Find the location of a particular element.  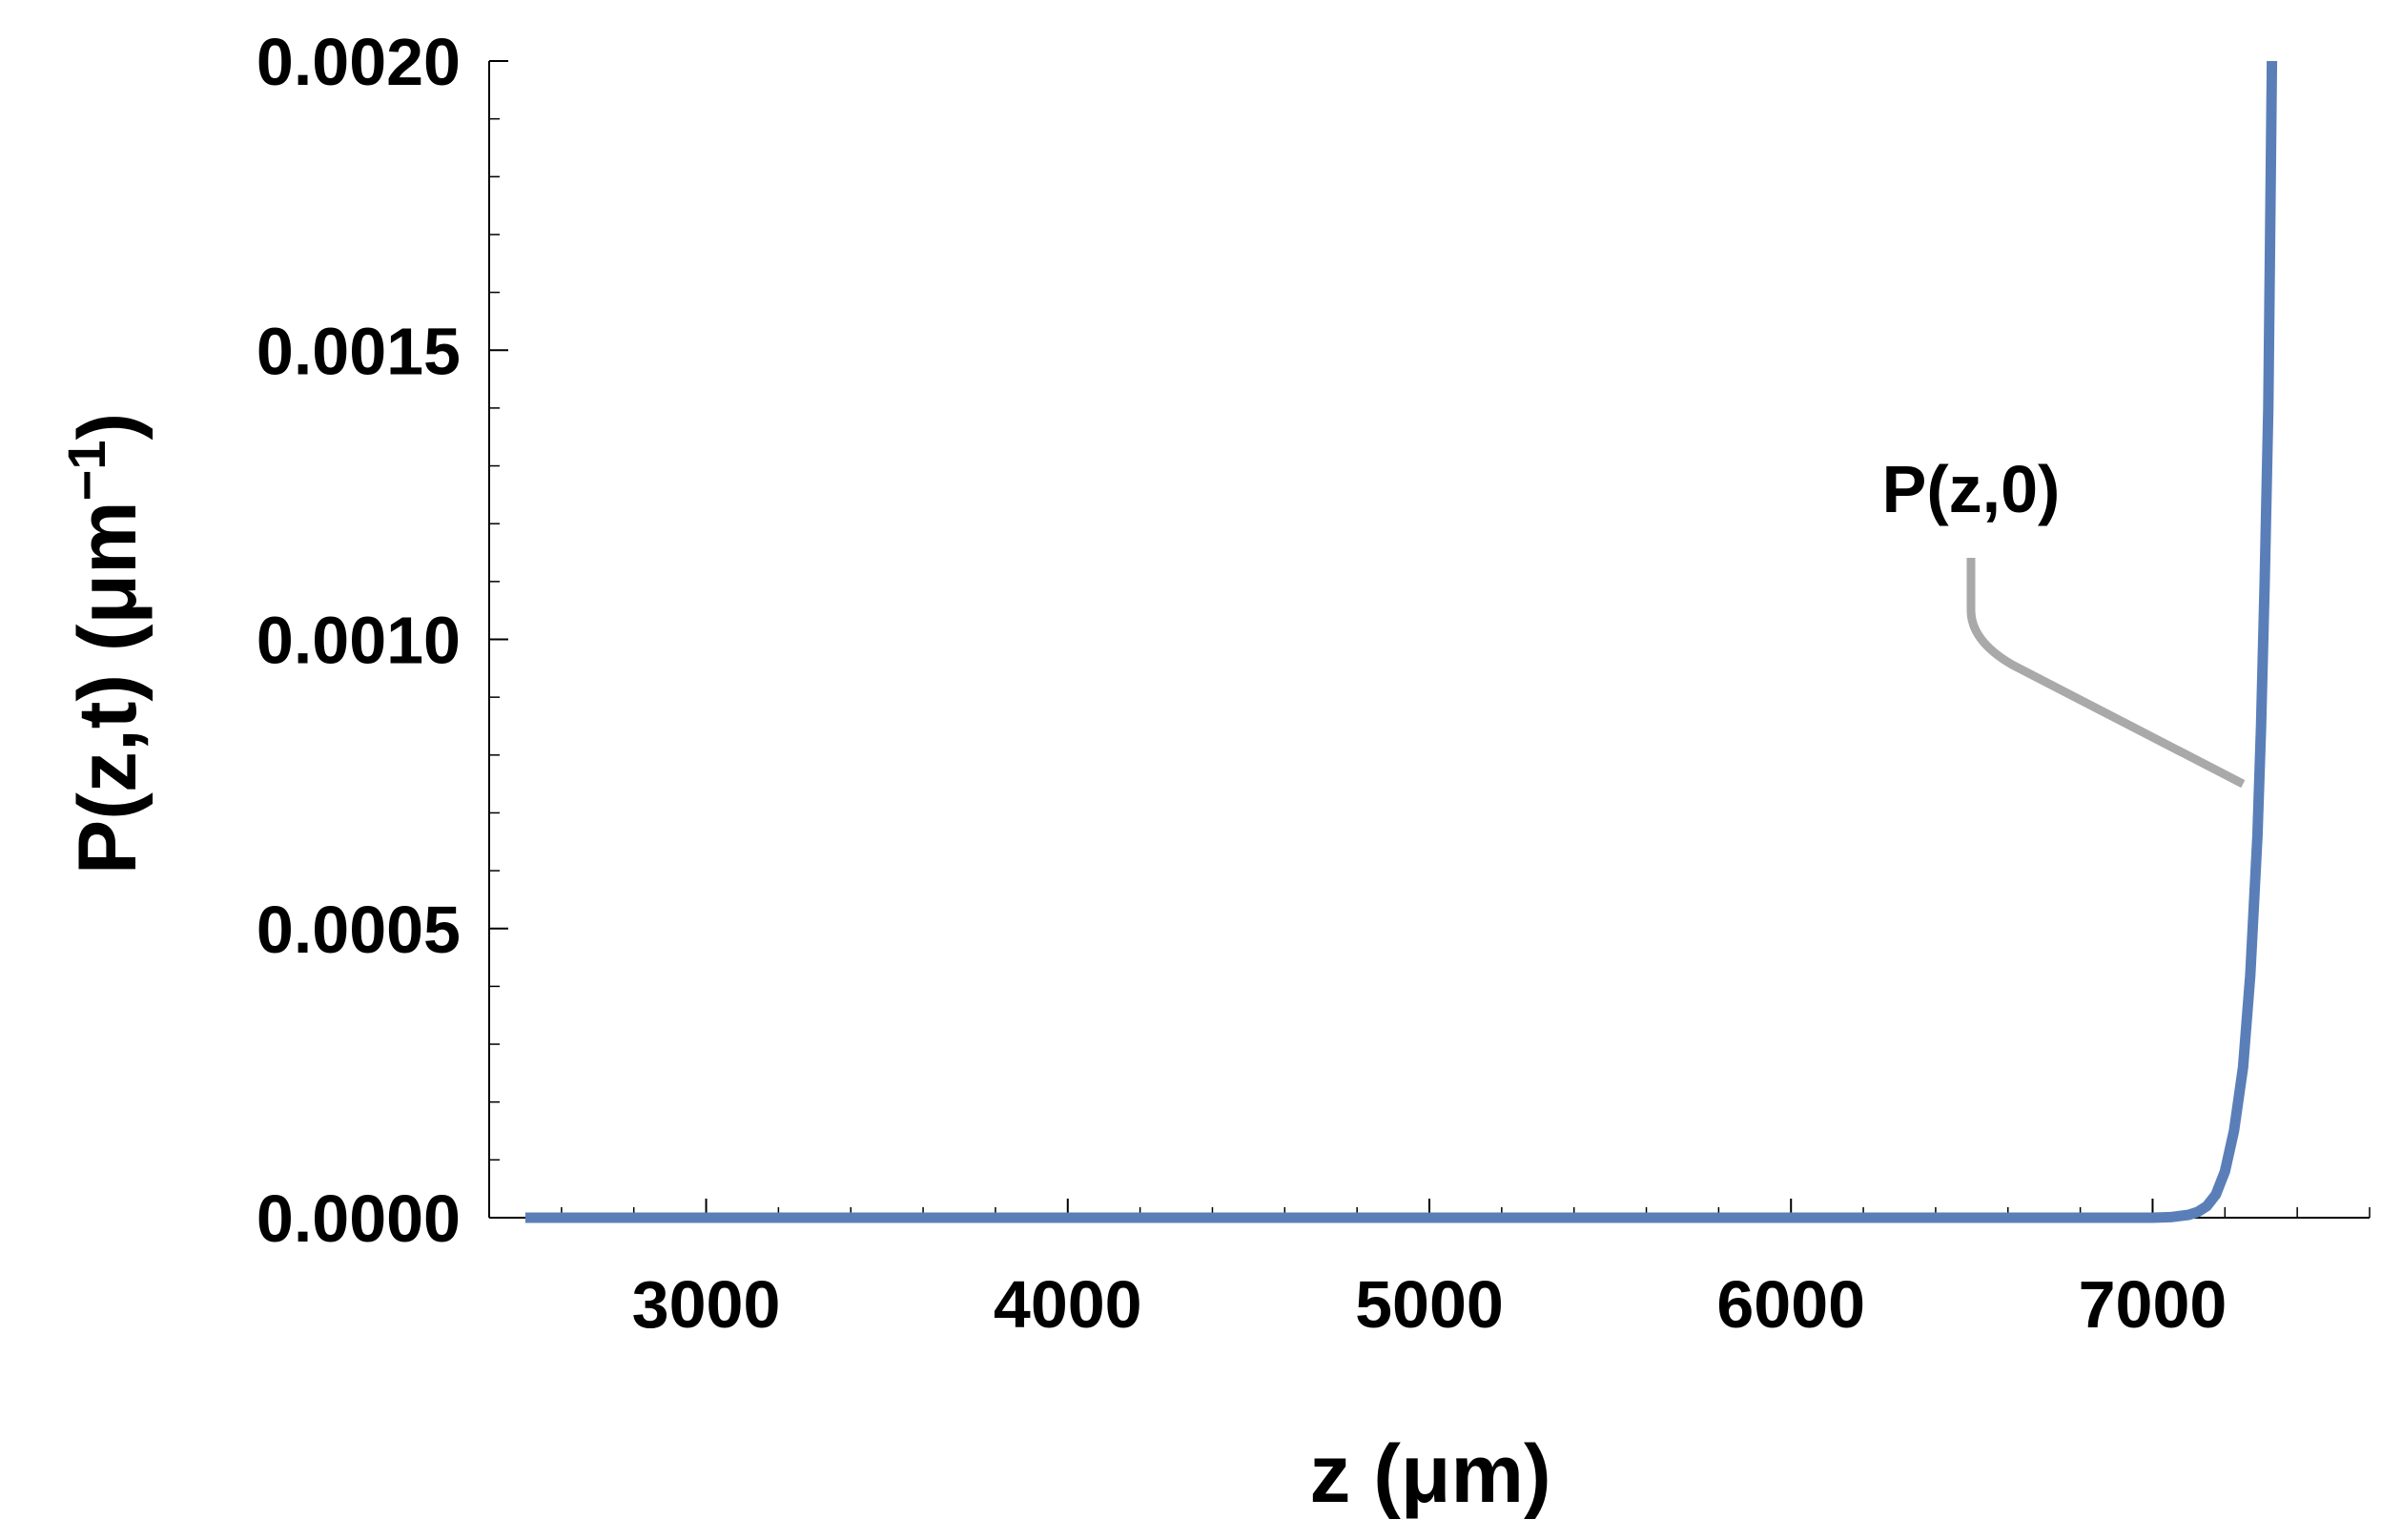

callout-leader-line is located at coordinates (2106, 673).